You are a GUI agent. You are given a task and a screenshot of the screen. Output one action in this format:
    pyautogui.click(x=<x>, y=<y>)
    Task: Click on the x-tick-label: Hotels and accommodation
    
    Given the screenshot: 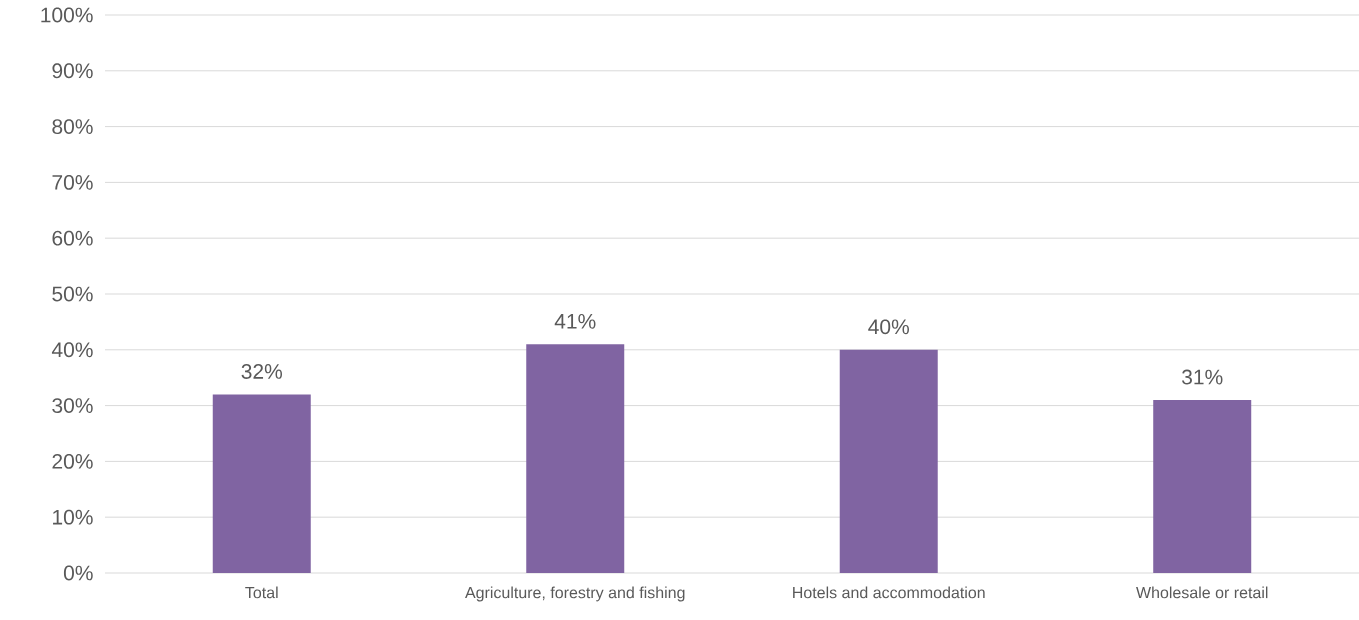 What is the action you would take?
    pyautogui.click(x=889, y=592)
    